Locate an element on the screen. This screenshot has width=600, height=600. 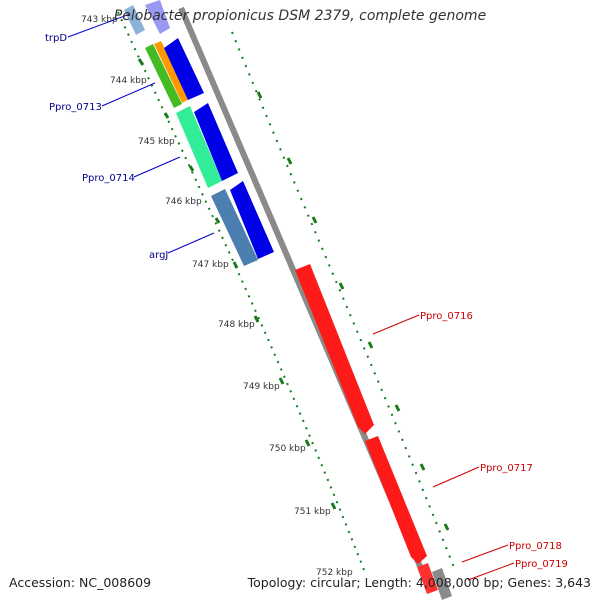
tick-label: 748 kbp is located at coordinates (236, 325).